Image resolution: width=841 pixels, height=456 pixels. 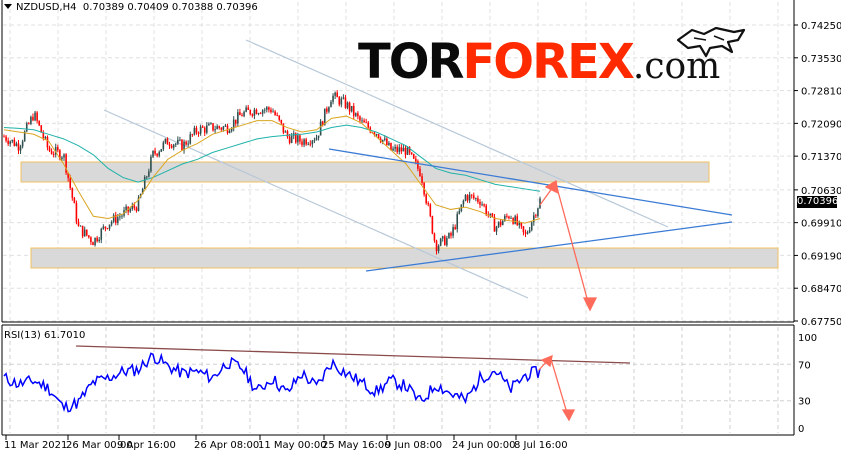 What do you see at coordinates (568, 245) in the screenshot?
I see `forecast-arrow-icon` at bounding box center [568, 245].